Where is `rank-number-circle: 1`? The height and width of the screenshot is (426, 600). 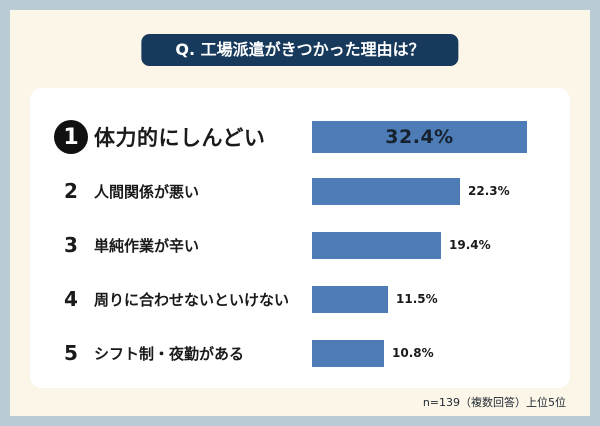 rank-number-circle: 1 is located at coordinates (71, 137).